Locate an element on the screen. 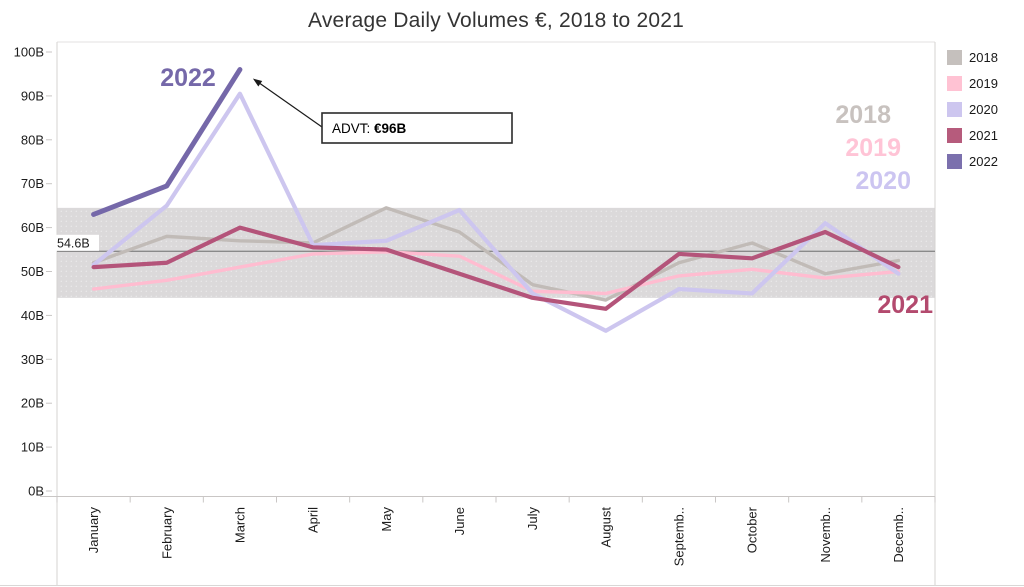 This screenshot has height=587, width=1024. annotation-arrowhead is located at coordinates (257, 82).